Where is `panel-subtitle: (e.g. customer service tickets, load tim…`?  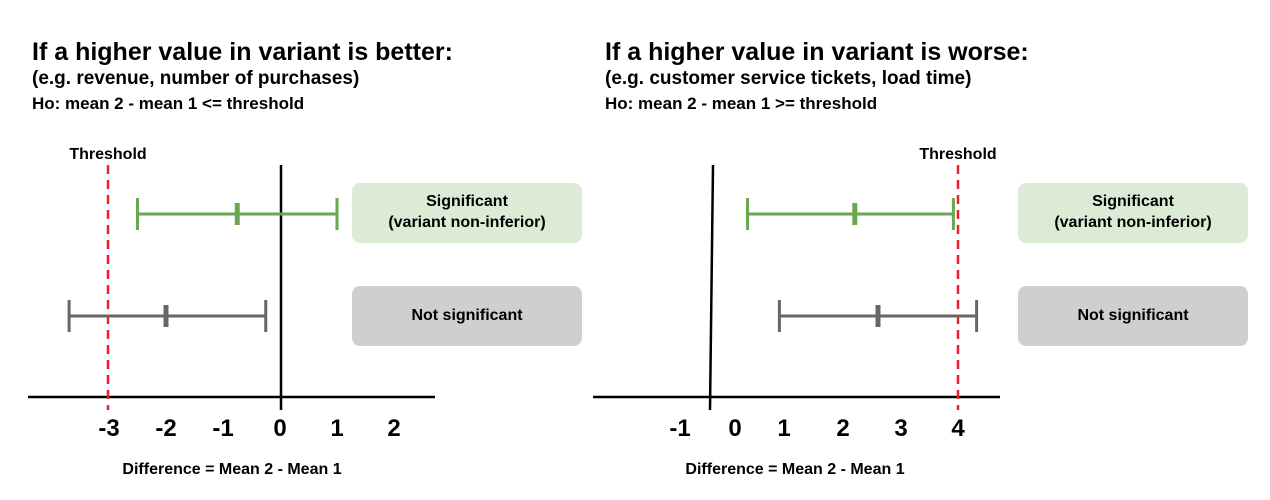 panel-subtitle: (e.g. customer service tickets, load tim… is located at coordinates (788, 78).